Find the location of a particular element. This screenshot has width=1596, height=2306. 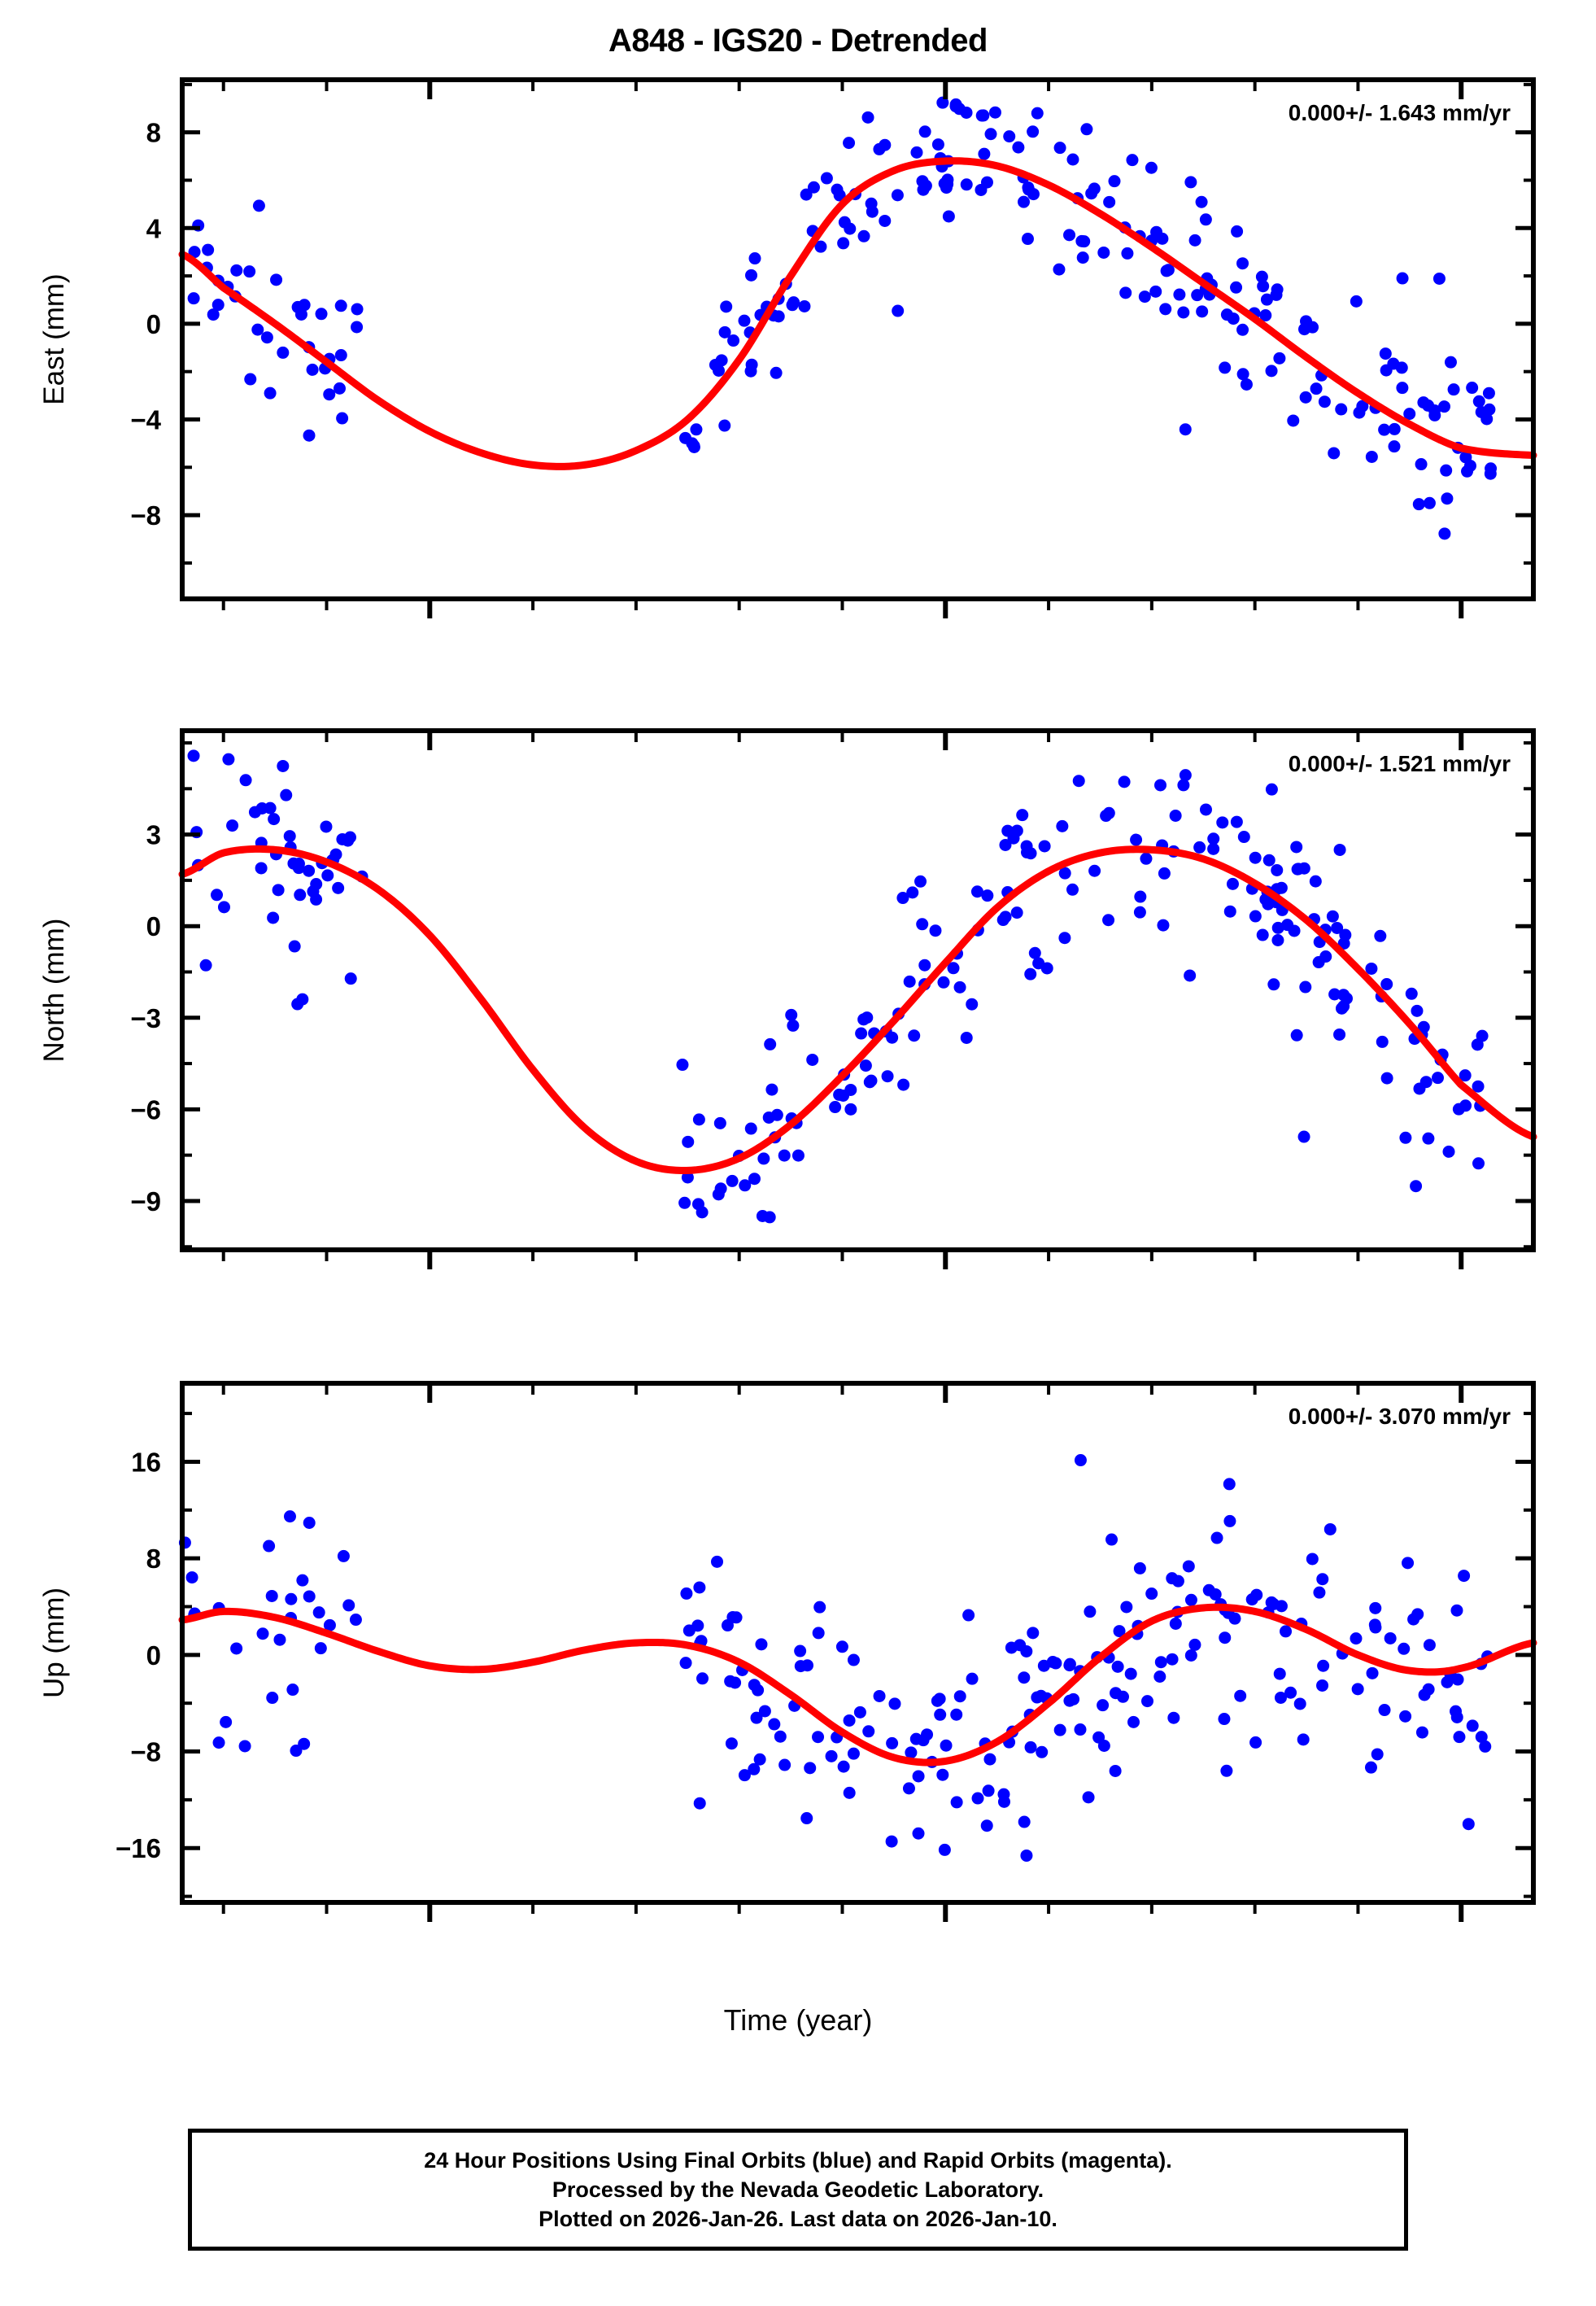

x-axis-title: Time (year) is located at coordinates (798, 2020).